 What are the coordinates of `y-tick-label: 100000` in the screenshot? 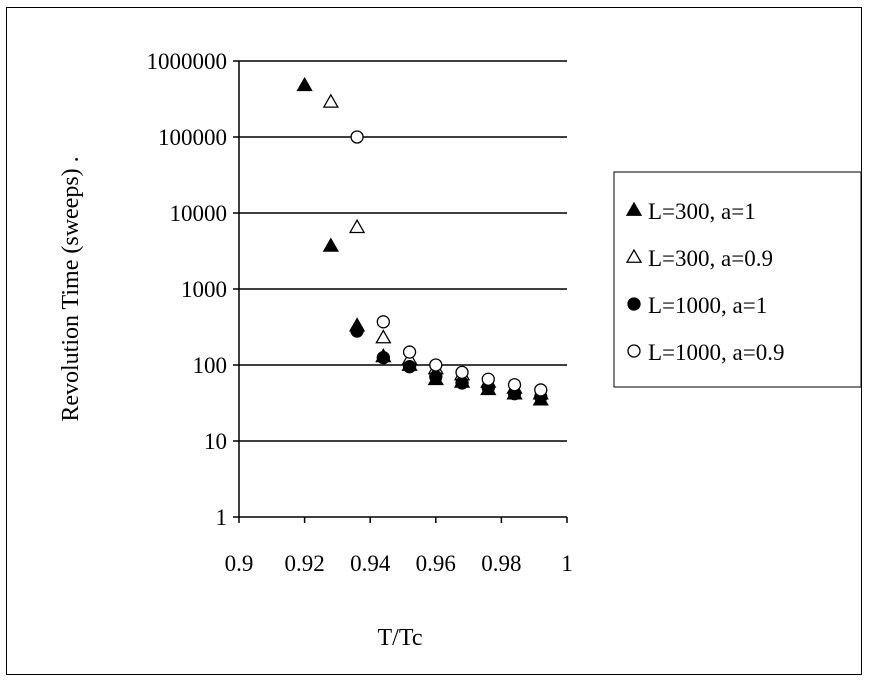 It's located at (192, 137).